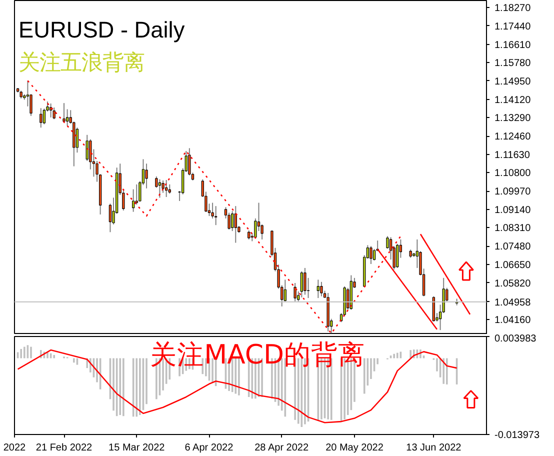 The height and width of the screenshot is (456, 554). I want to click on x-tick-label: 15 Mar 2022, so click(137, 448).